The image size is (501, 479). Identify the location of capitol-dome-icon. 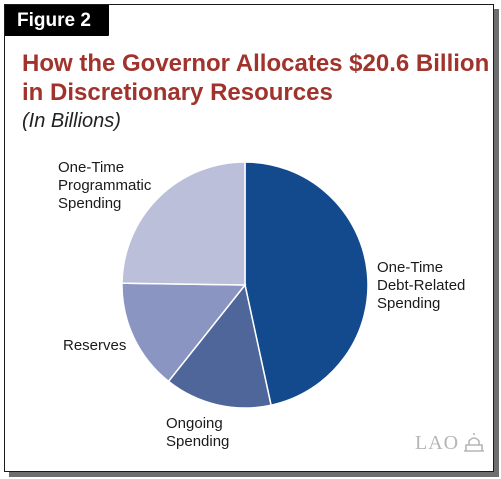
(474, 442).